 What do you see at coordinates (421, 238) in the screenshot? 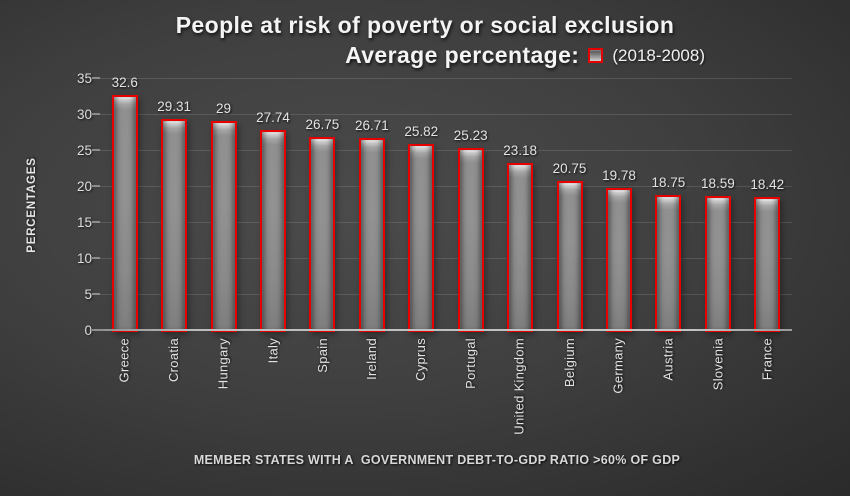
I see `bar-cyprus` at bounding box center [421, 238].